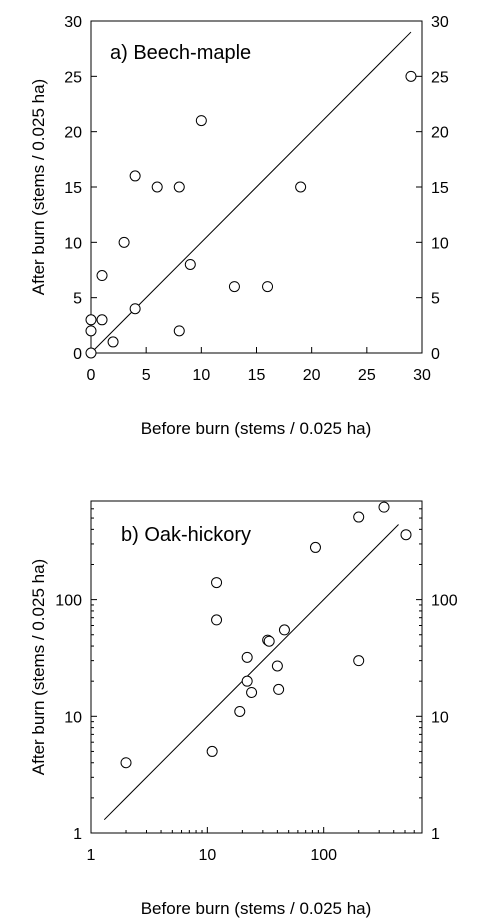  Describe the element at coordinates (186, 535) in the screenshot. I see `panel-title-b: b) Oak-hickory` at that location.